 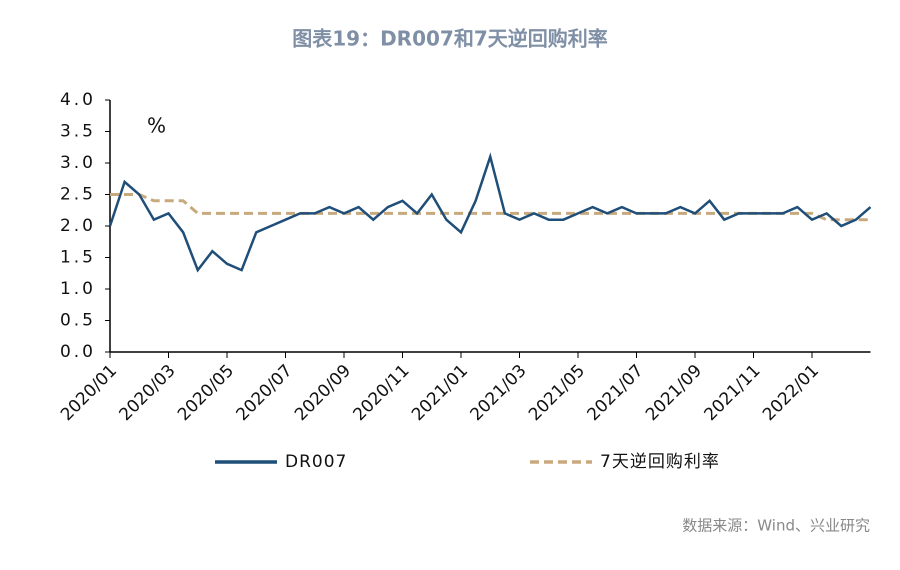 I want to click on x-tick-label: 2021/03, so click(x=498, y=393).